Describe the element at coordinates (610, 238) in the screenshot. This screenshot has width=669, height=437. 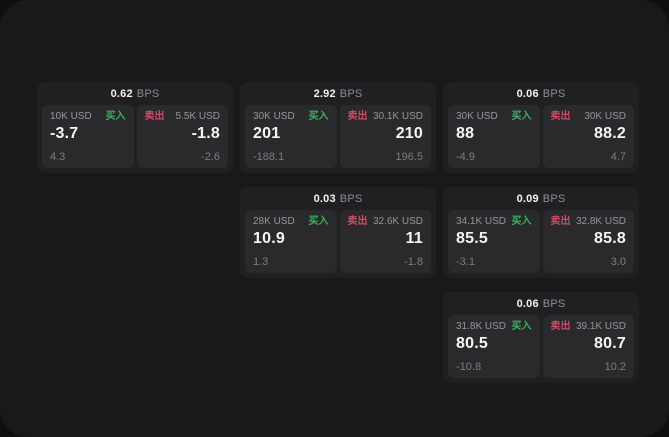
I see `sell-price: 85.8` at that location.